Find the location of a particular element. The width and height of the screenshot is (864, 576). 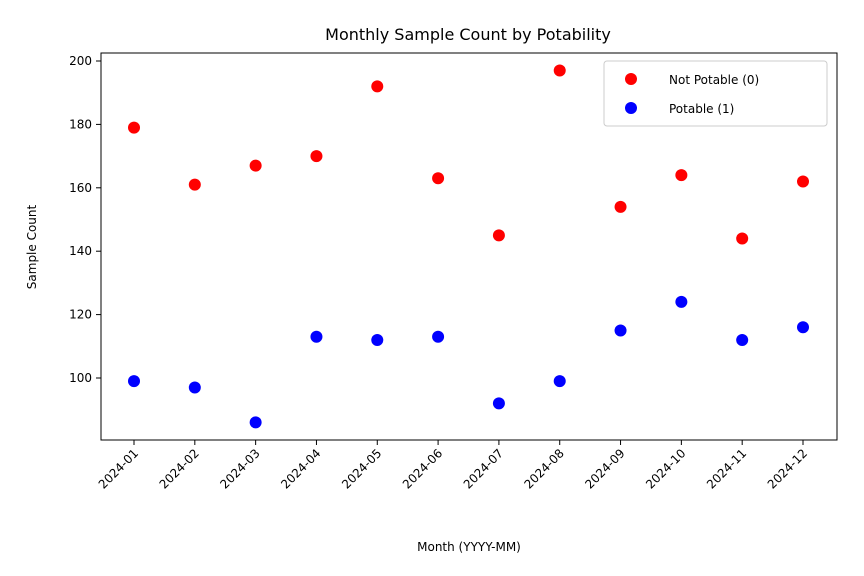

x-tick-label: 2024-10 is located at coordinates (665, 468).